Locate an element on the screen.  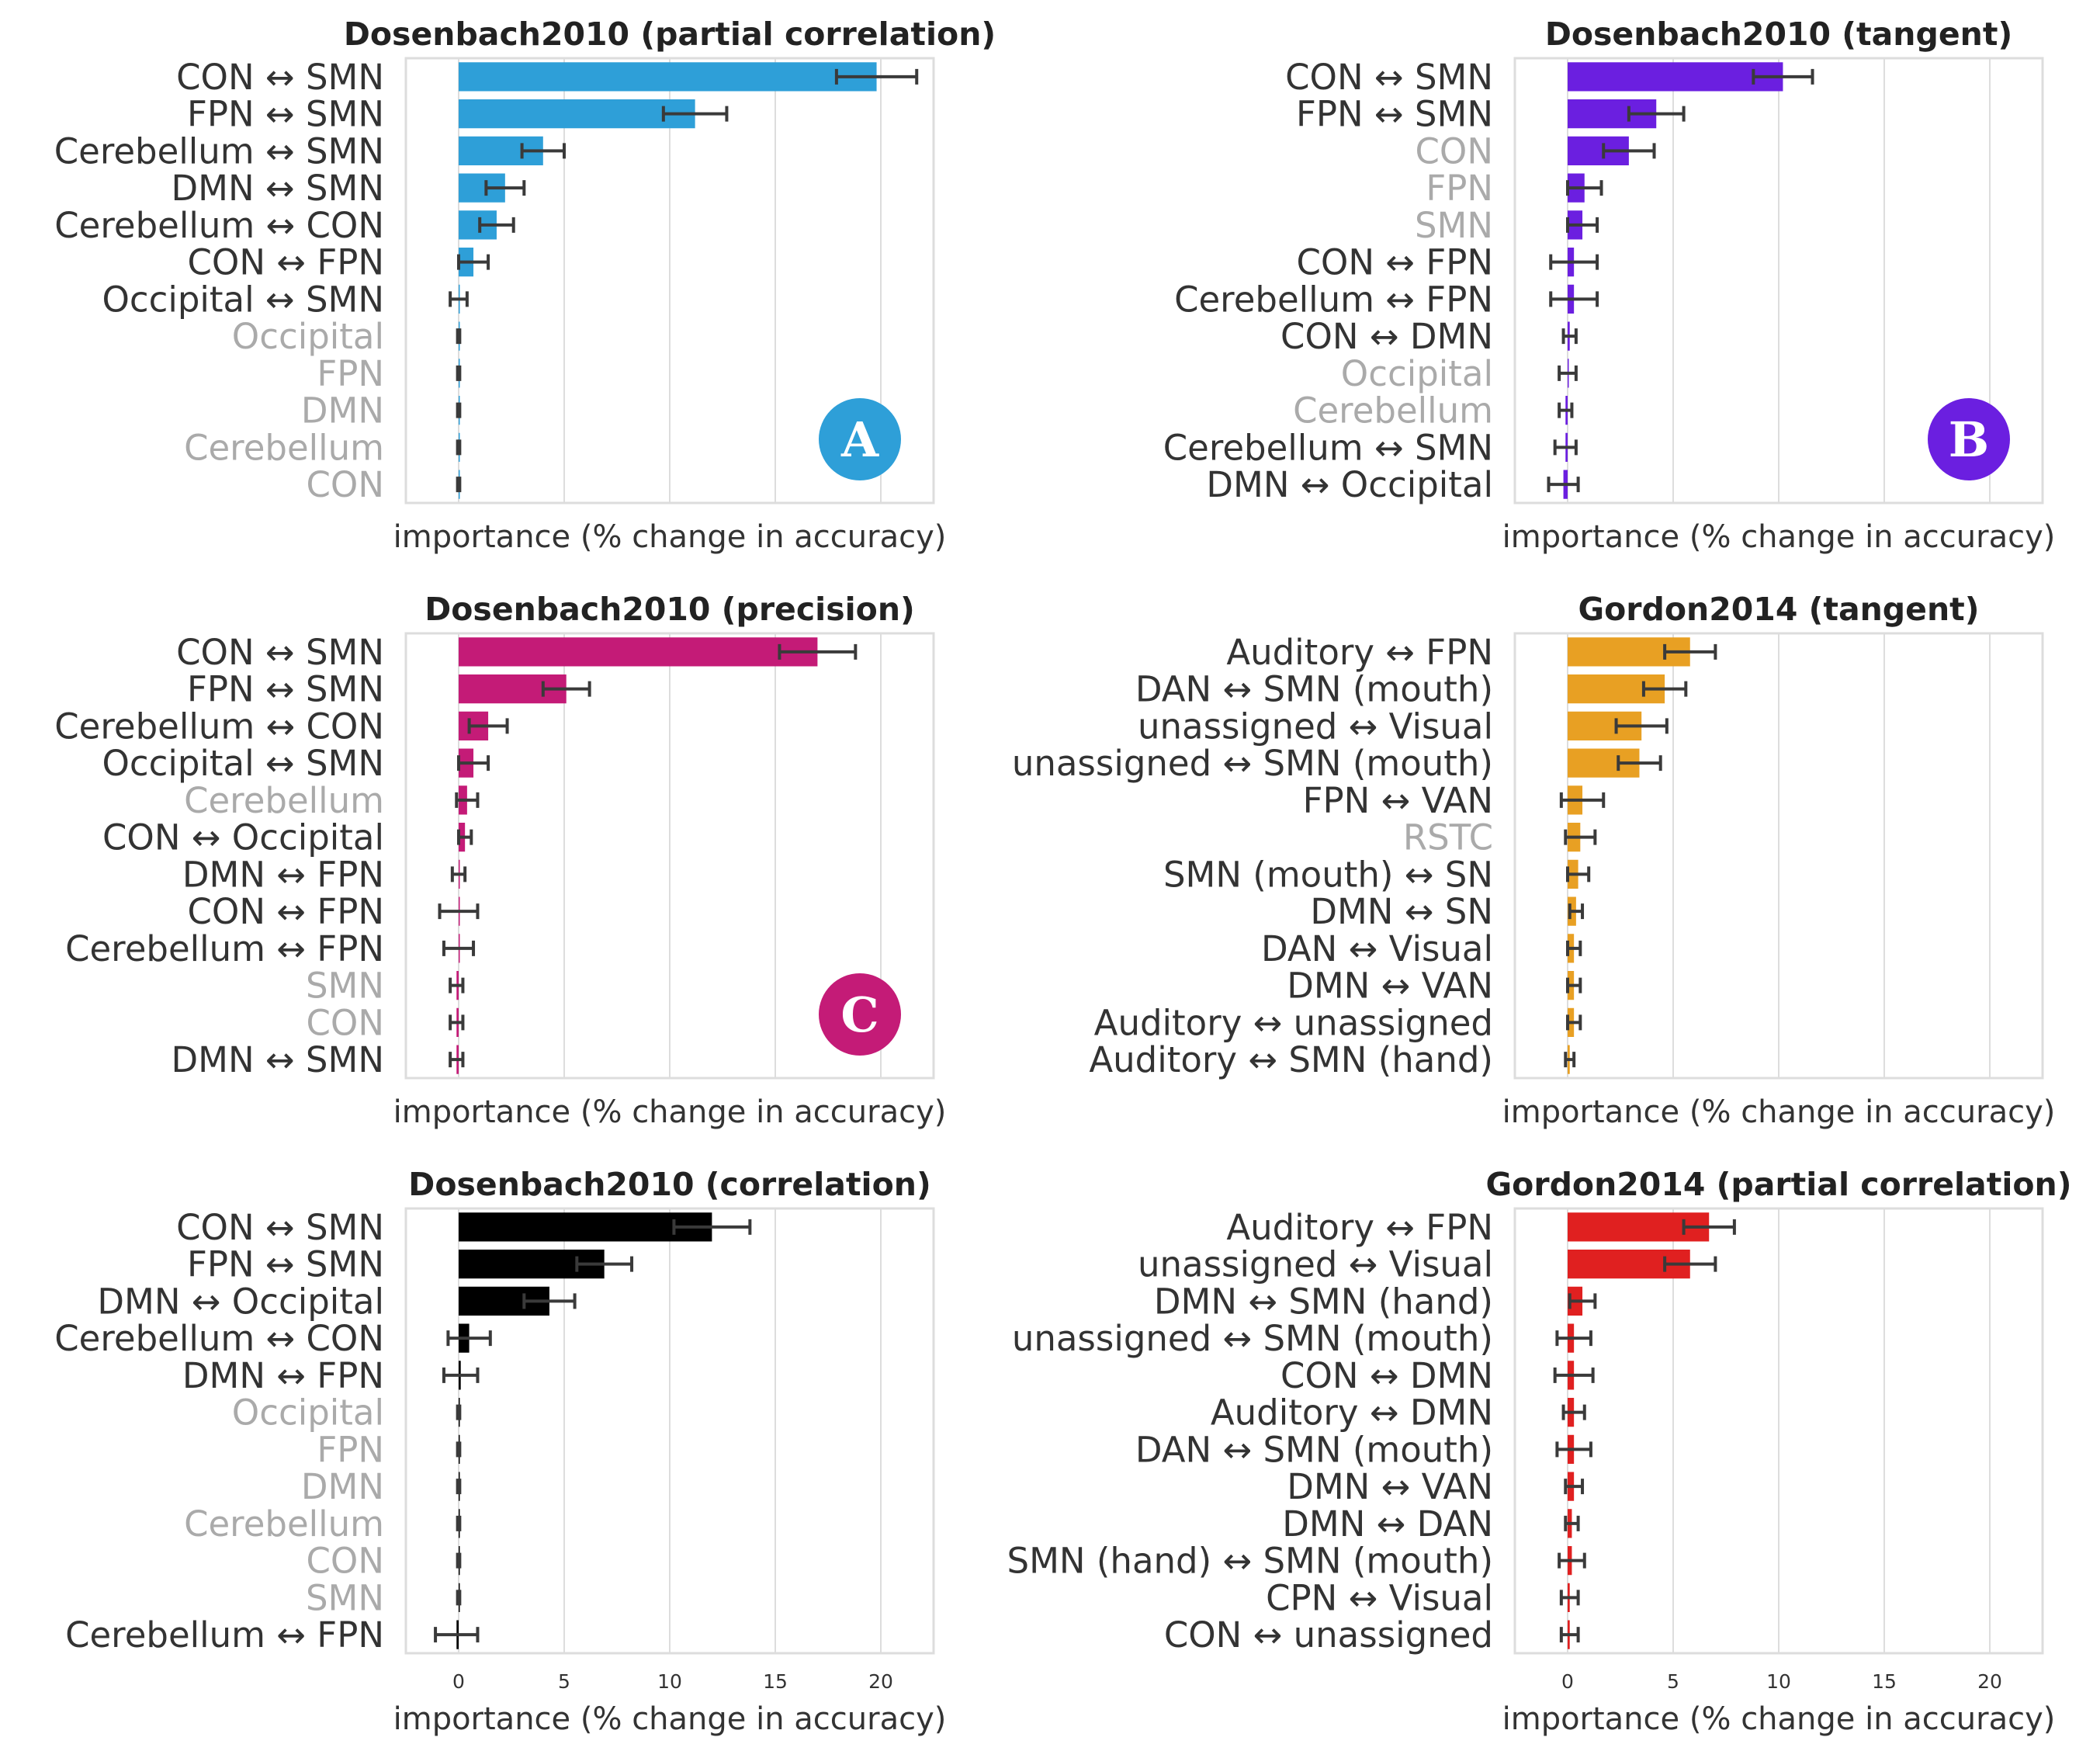
chart-title: Dosenbach2010 (correlation) is located at coordinates (669, 1184).